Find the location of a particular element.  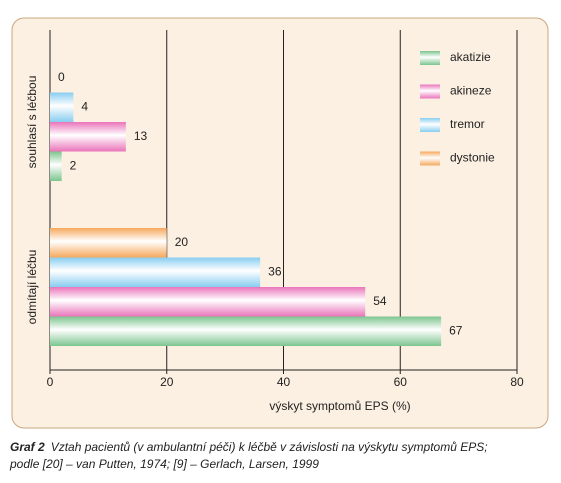

value-label: 0 is located at coordinates (61, 77).